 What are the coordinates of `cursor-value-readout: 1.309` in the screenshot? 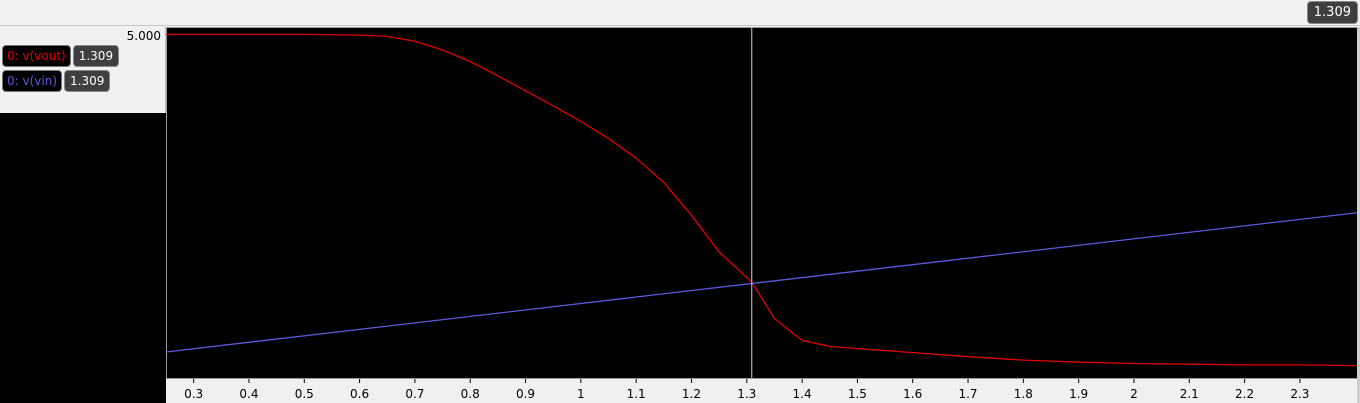 It's located at (1332, 12).